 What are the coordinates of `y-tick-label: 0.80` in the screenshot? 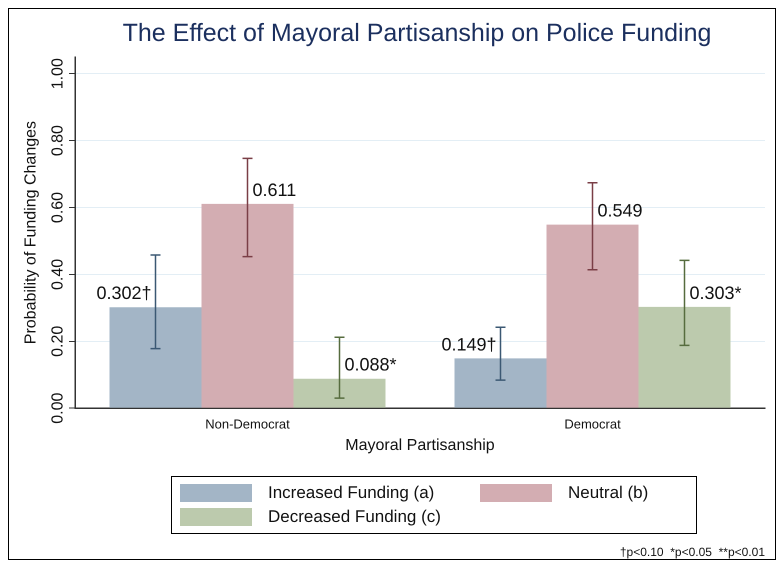 It's located at (57, 140).